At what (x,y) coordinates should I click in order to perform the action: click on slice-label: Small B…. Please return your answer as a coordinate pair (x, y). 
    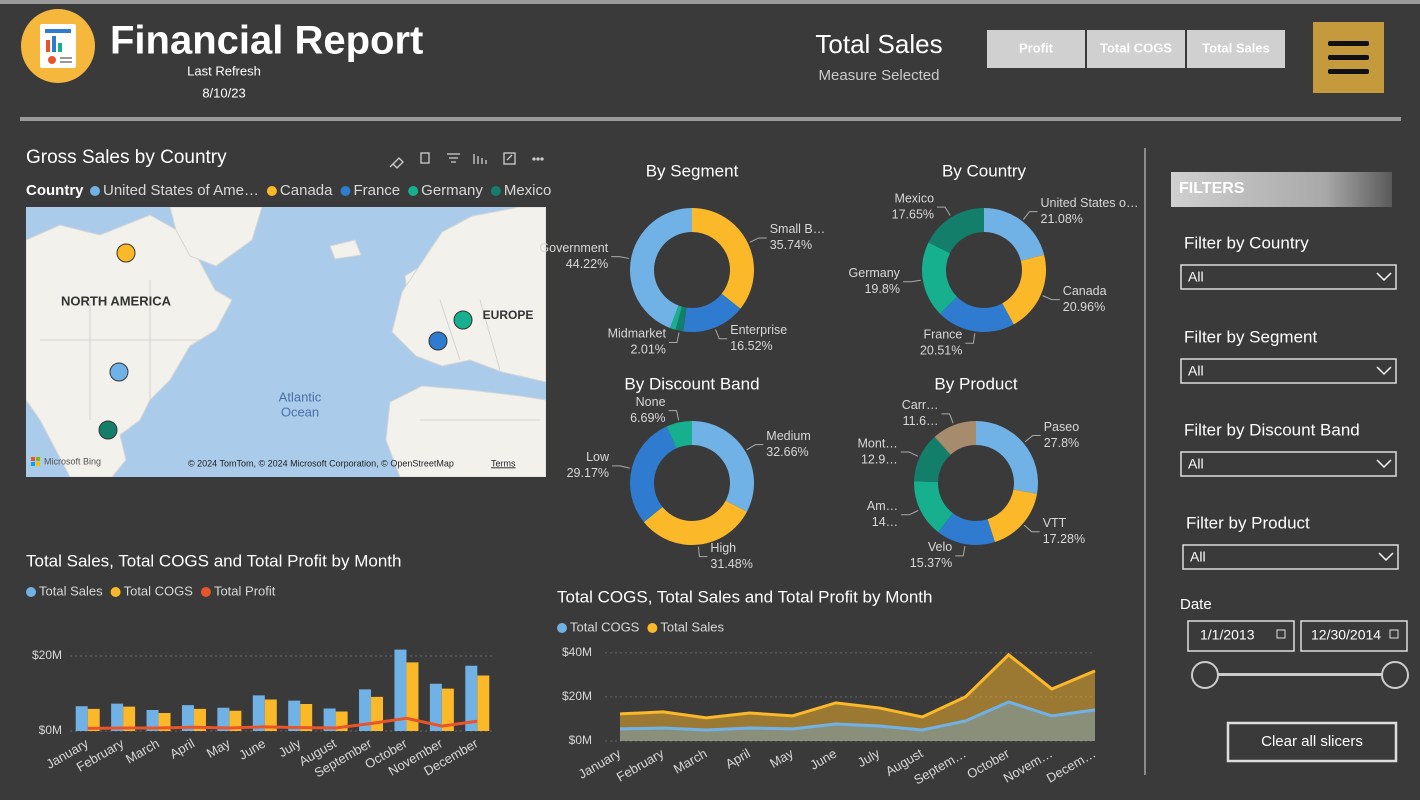
    Looking at the image, I should click on (798, 229).